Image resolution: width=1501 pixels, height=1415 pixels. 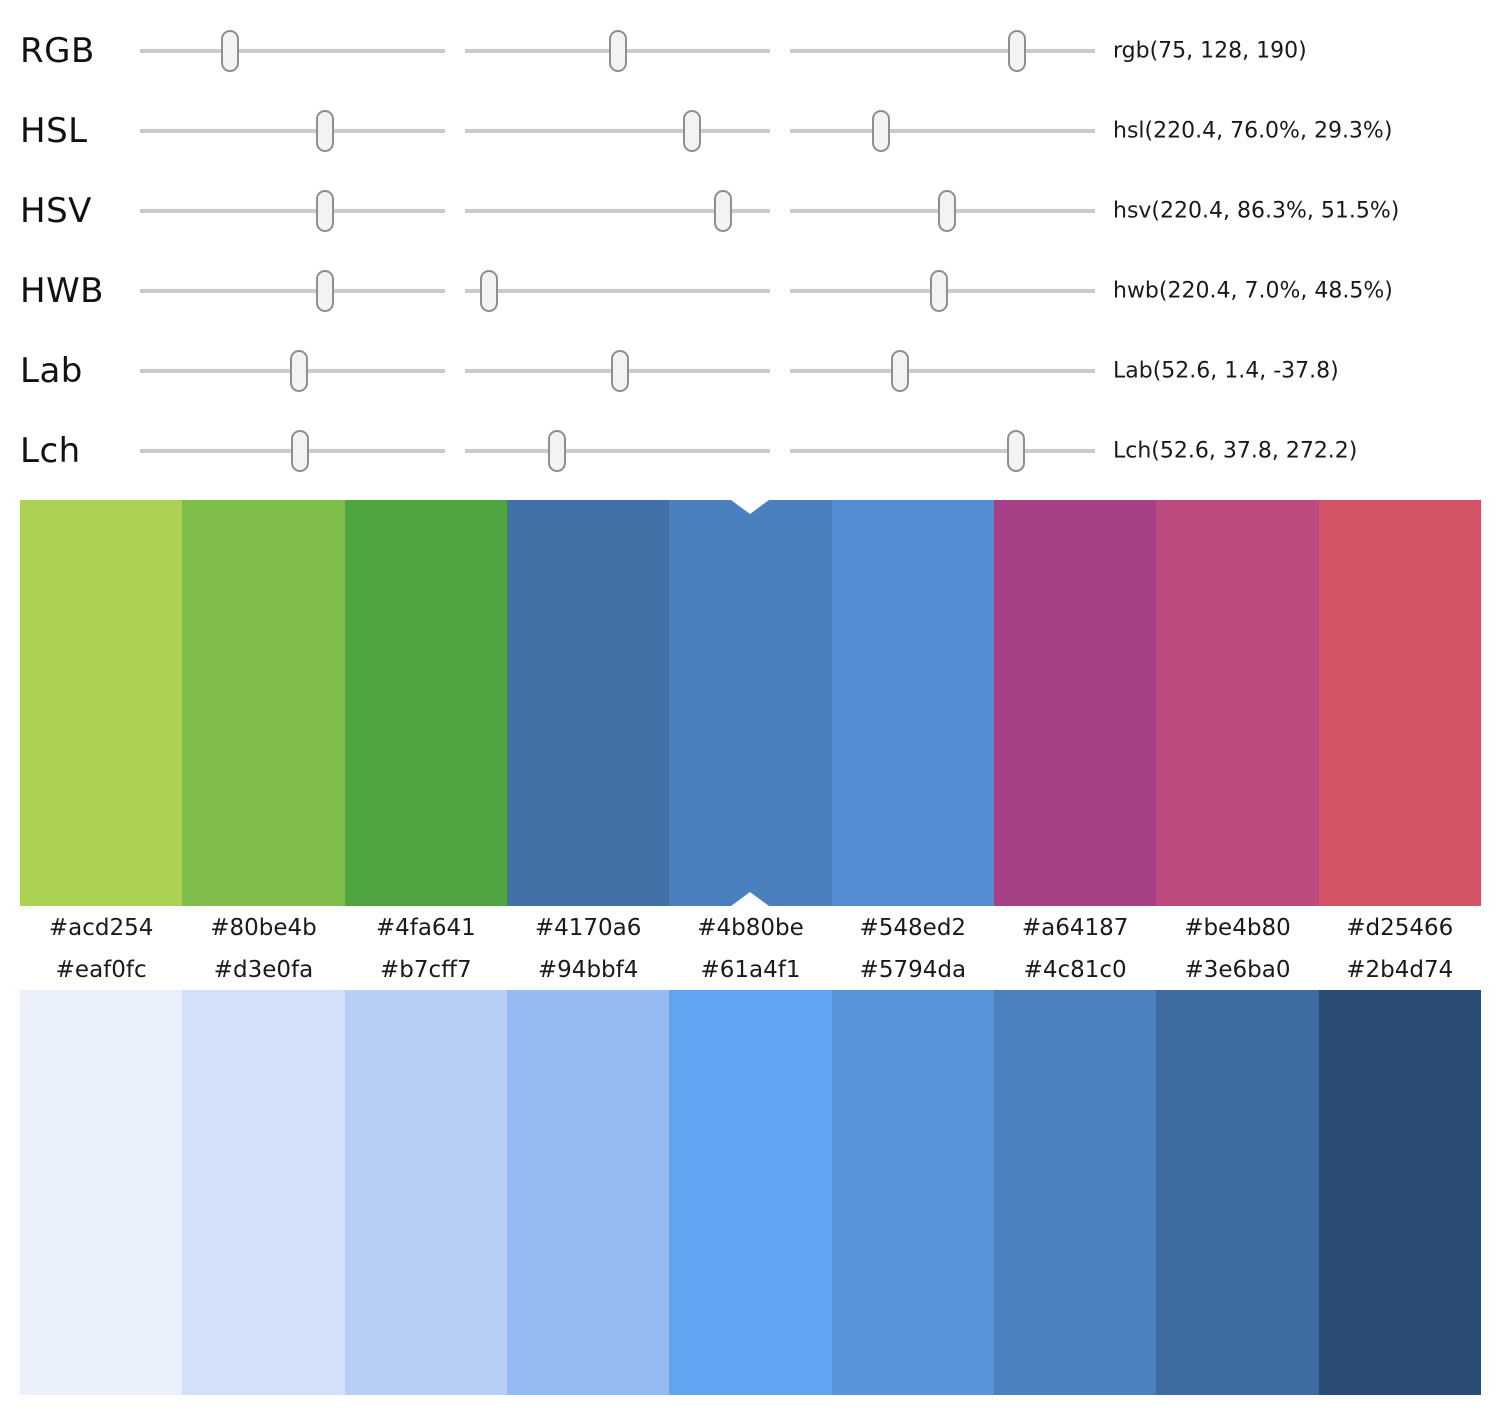 I want to click on slider-row-lab: Lab Lab(52.6, 1.4, -37.8), so click(x=750, y=371).